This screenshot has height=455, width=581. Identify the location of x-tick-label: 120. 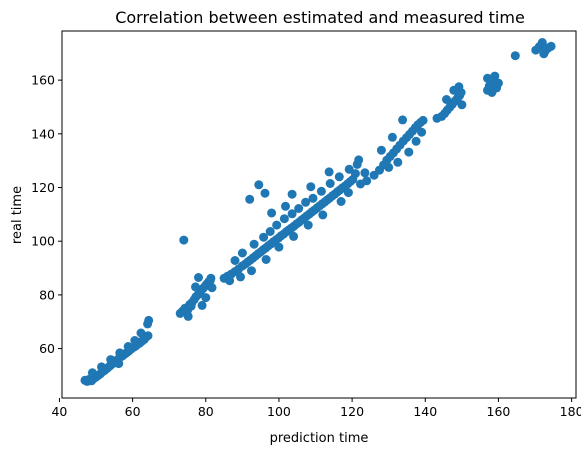
(352, 411).